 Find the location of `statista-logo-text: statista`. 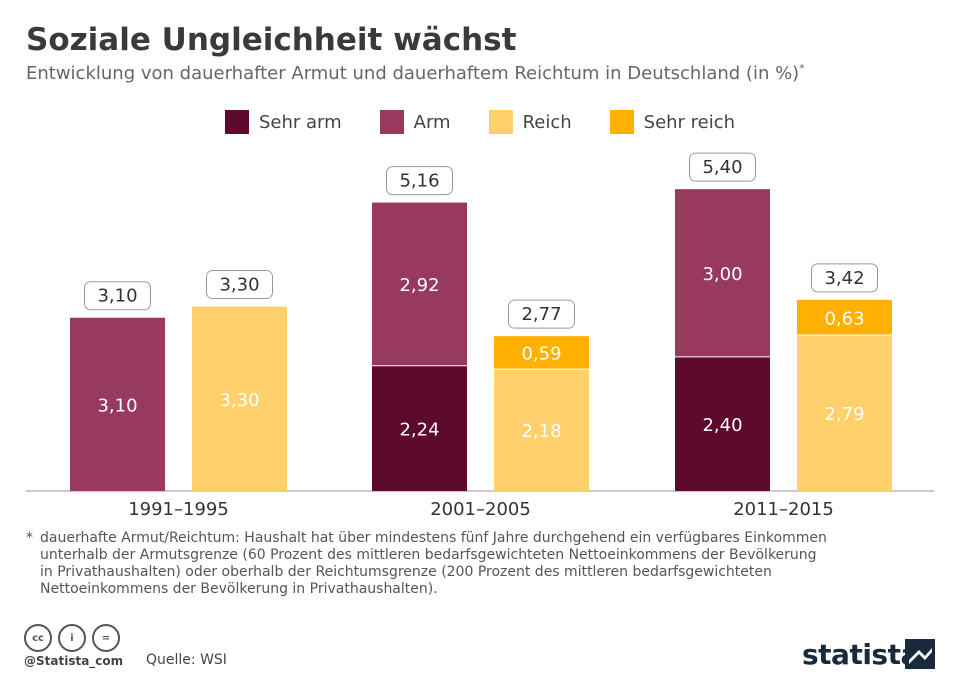

statista-logo-text: statista is located at coordinates (860, 654).